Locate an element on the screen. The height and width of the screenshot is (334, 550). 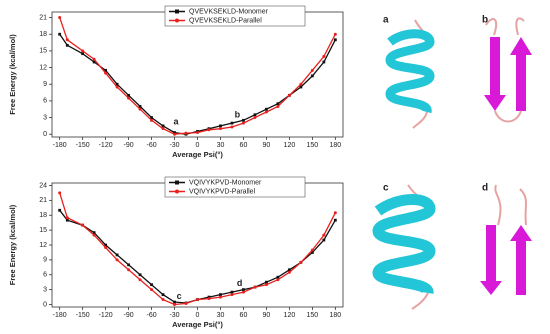
x-tick-label: 180 is located at coordinates (335, 145).